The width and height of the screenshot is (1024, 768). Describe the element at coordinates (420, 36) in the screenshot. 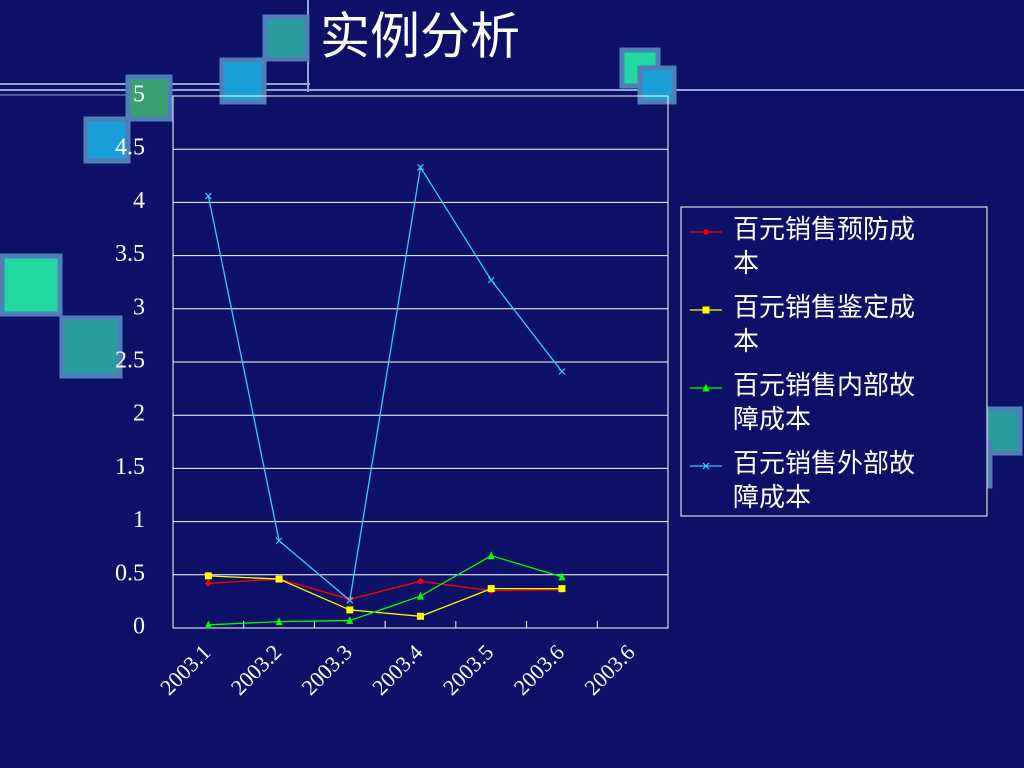

I see `chart-title: 实例分析` at that location.